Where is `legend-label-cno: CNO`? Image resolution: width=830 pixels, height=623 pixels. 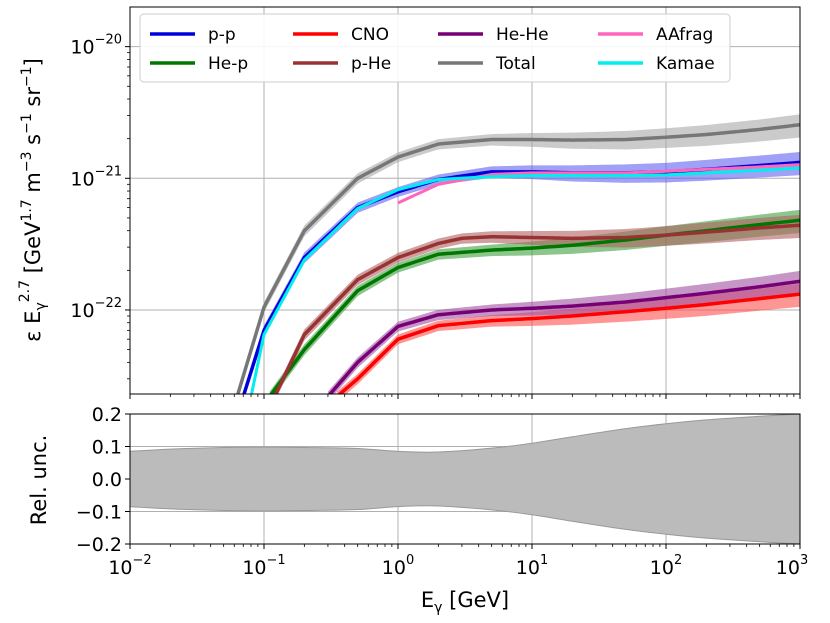
legend-label-cno: CNO is located at coordinates (370, 35).